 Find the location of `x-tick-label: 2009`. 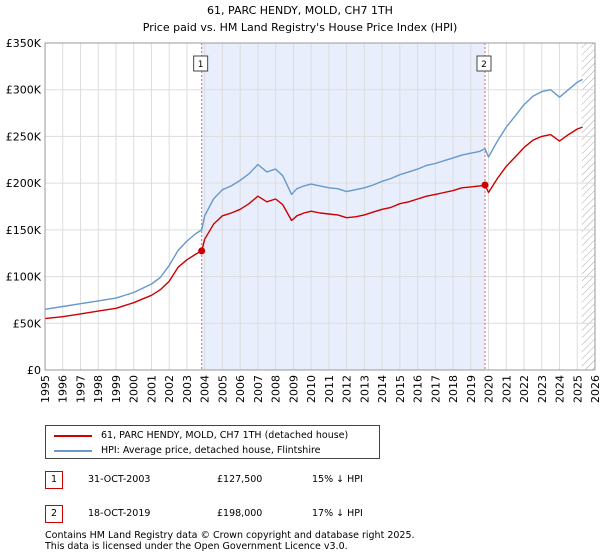

x-tick-label: 2009 is located at coordinates (293, 389).